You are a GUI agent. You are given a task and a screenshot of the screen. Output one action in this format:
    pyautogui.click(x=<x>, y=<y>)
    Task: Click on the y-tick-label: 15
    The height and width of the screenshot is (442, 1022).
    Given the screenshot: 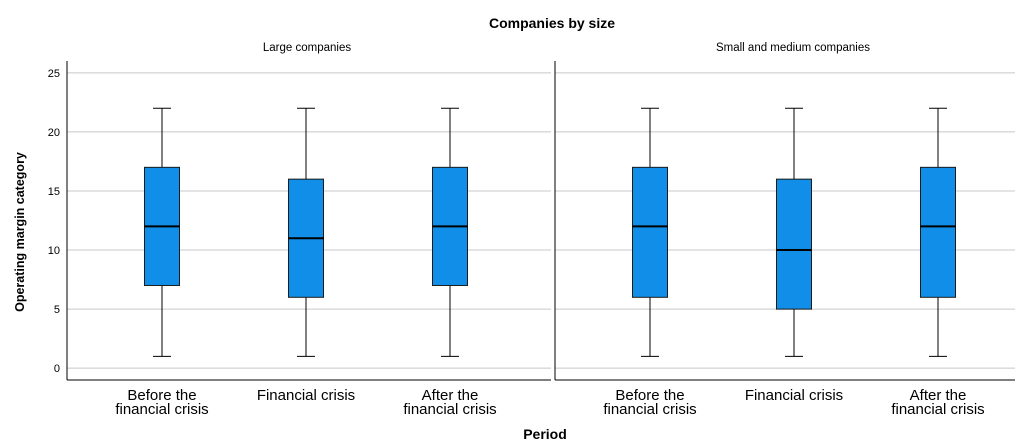 What is the action you would take?
    pyautogui.click(x=54, y=192)
    